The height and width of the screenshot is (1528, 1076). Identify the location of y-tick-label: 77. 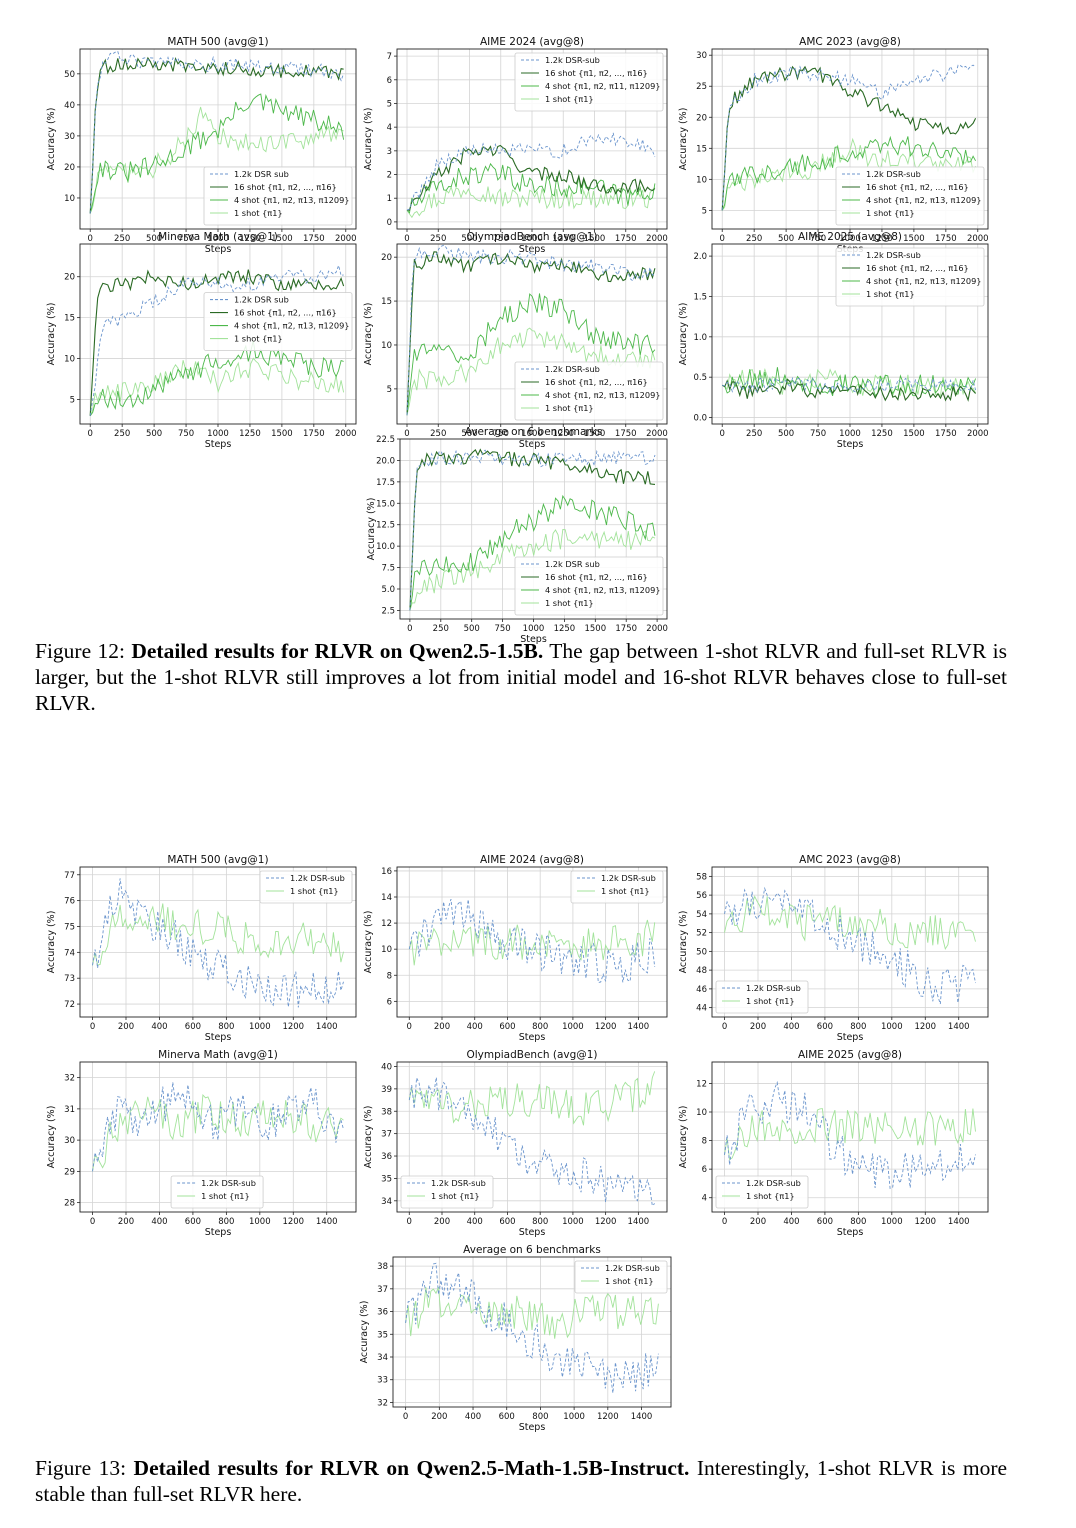
(69, 876).